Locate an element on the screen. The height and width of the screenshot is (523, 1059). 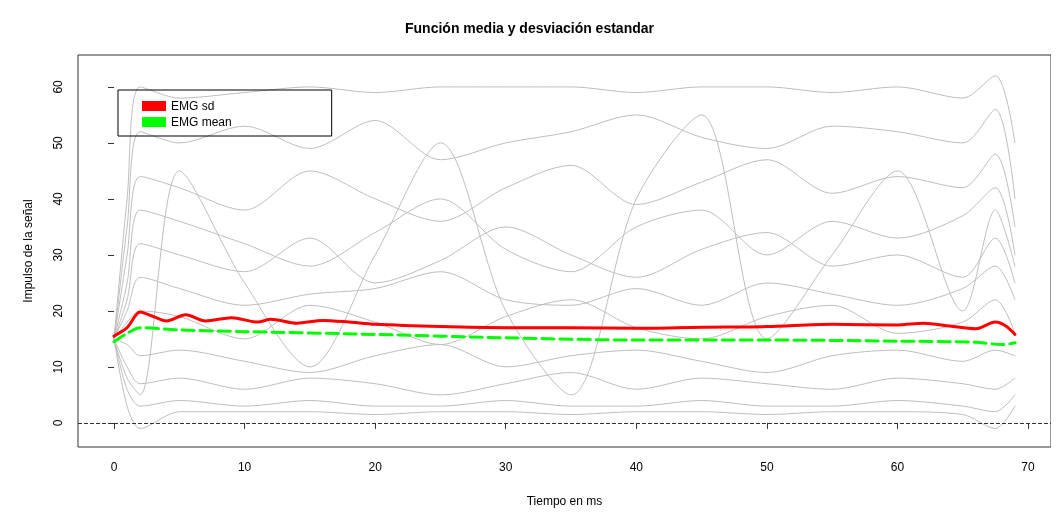
y-tick-label: 10 is located at coordinates (58, 366).